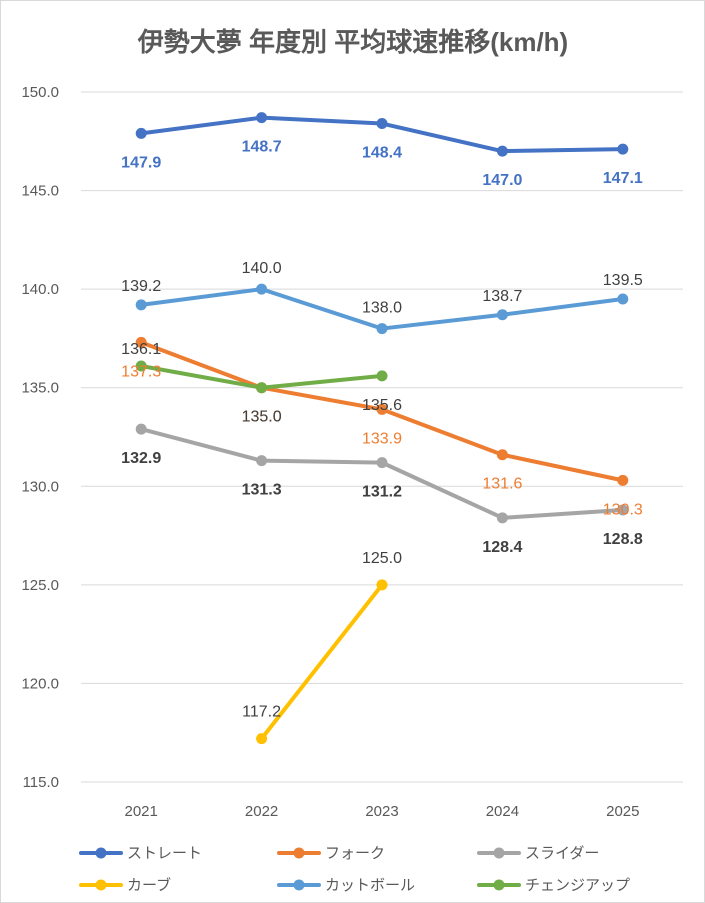 The image size is (705, 903). Describe the element at coordinates (141, 811) in the screenshot. I see `x-tick-label: 2021` at that location.